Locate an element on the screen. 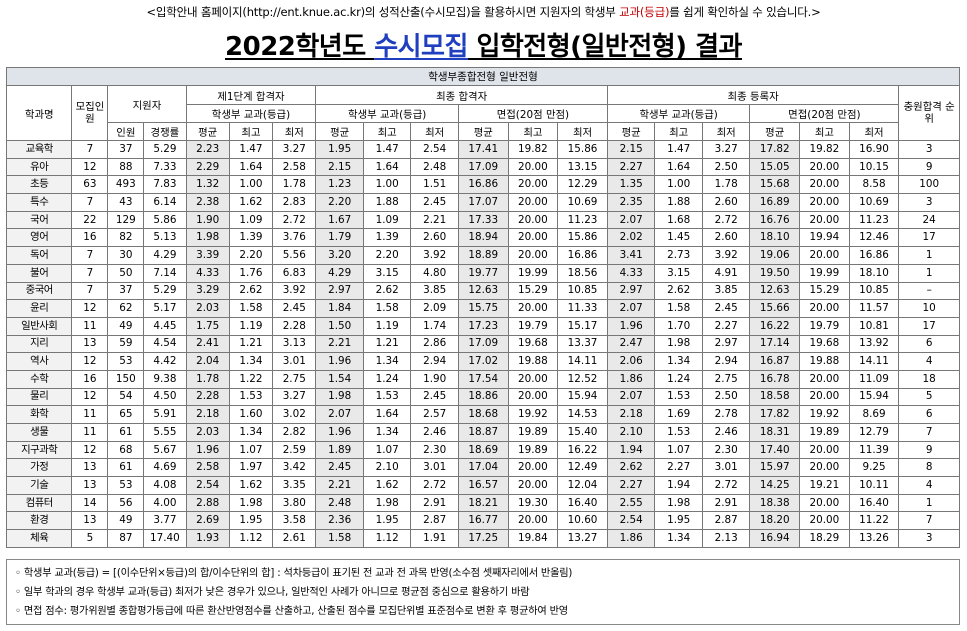 The height and width of the screenshot is (631, 967). table-cell: 15.75 is located at coordinates (483, 308).